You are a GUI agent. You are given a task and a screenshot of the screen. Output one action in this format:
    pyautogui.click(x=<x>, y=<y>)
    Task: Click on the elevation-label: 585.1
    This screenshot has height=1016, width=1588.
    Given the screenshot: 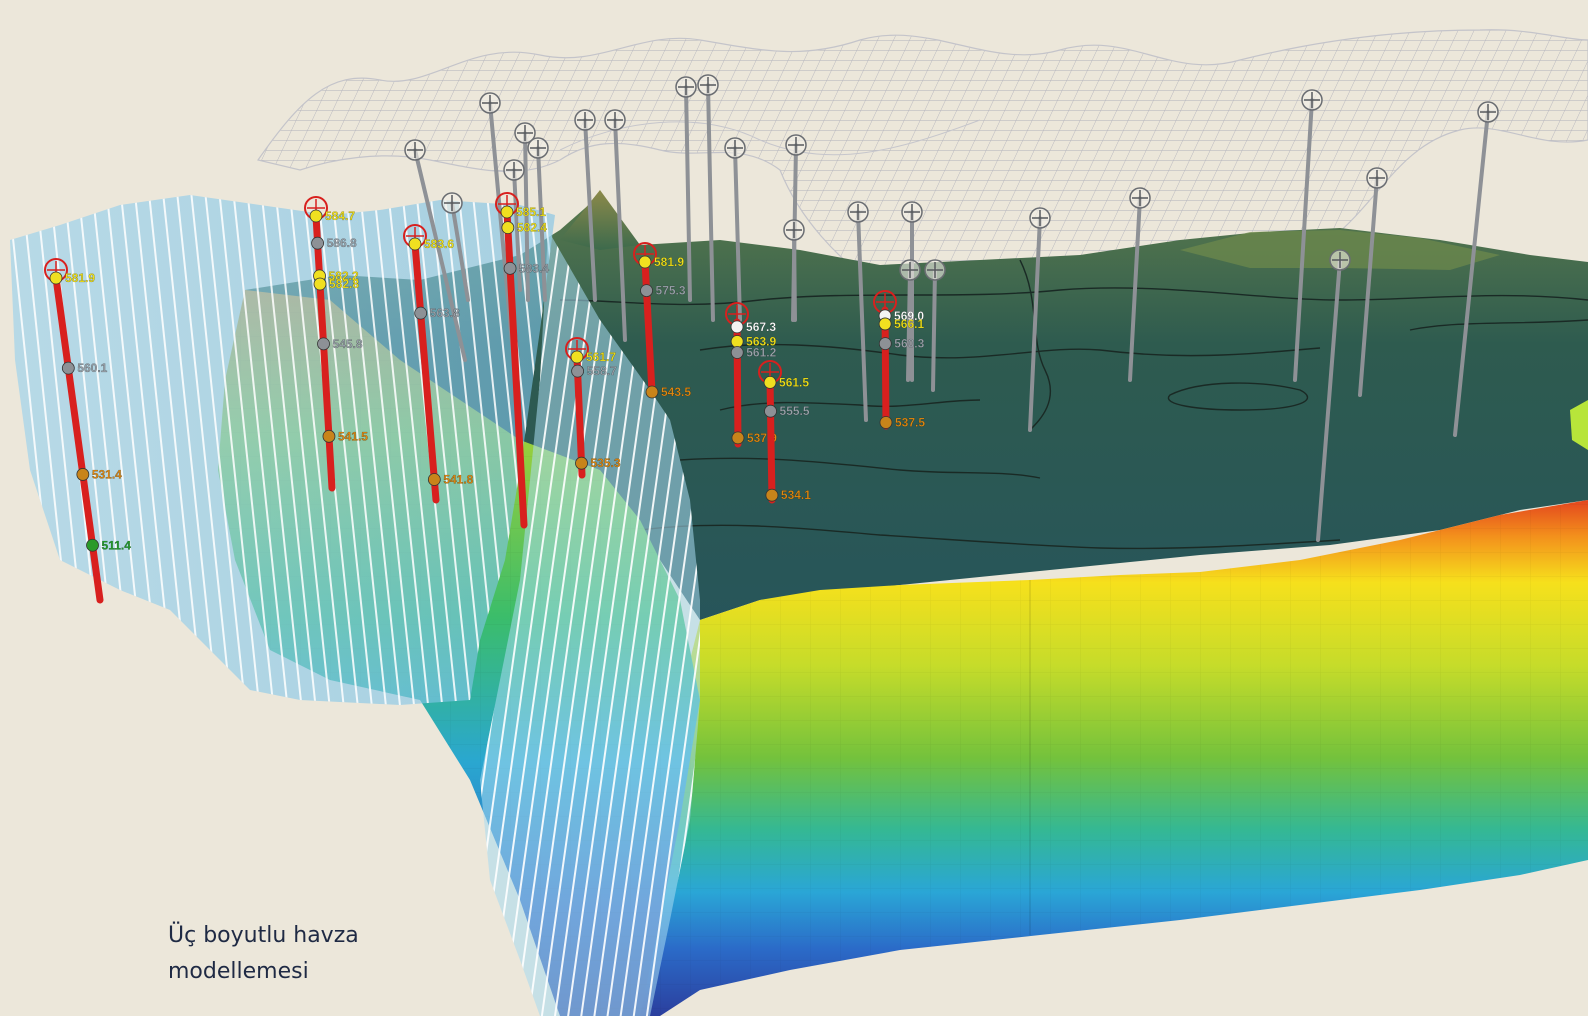 What is the action you would take?
    pyautogui.click(x=531, y=212)
    